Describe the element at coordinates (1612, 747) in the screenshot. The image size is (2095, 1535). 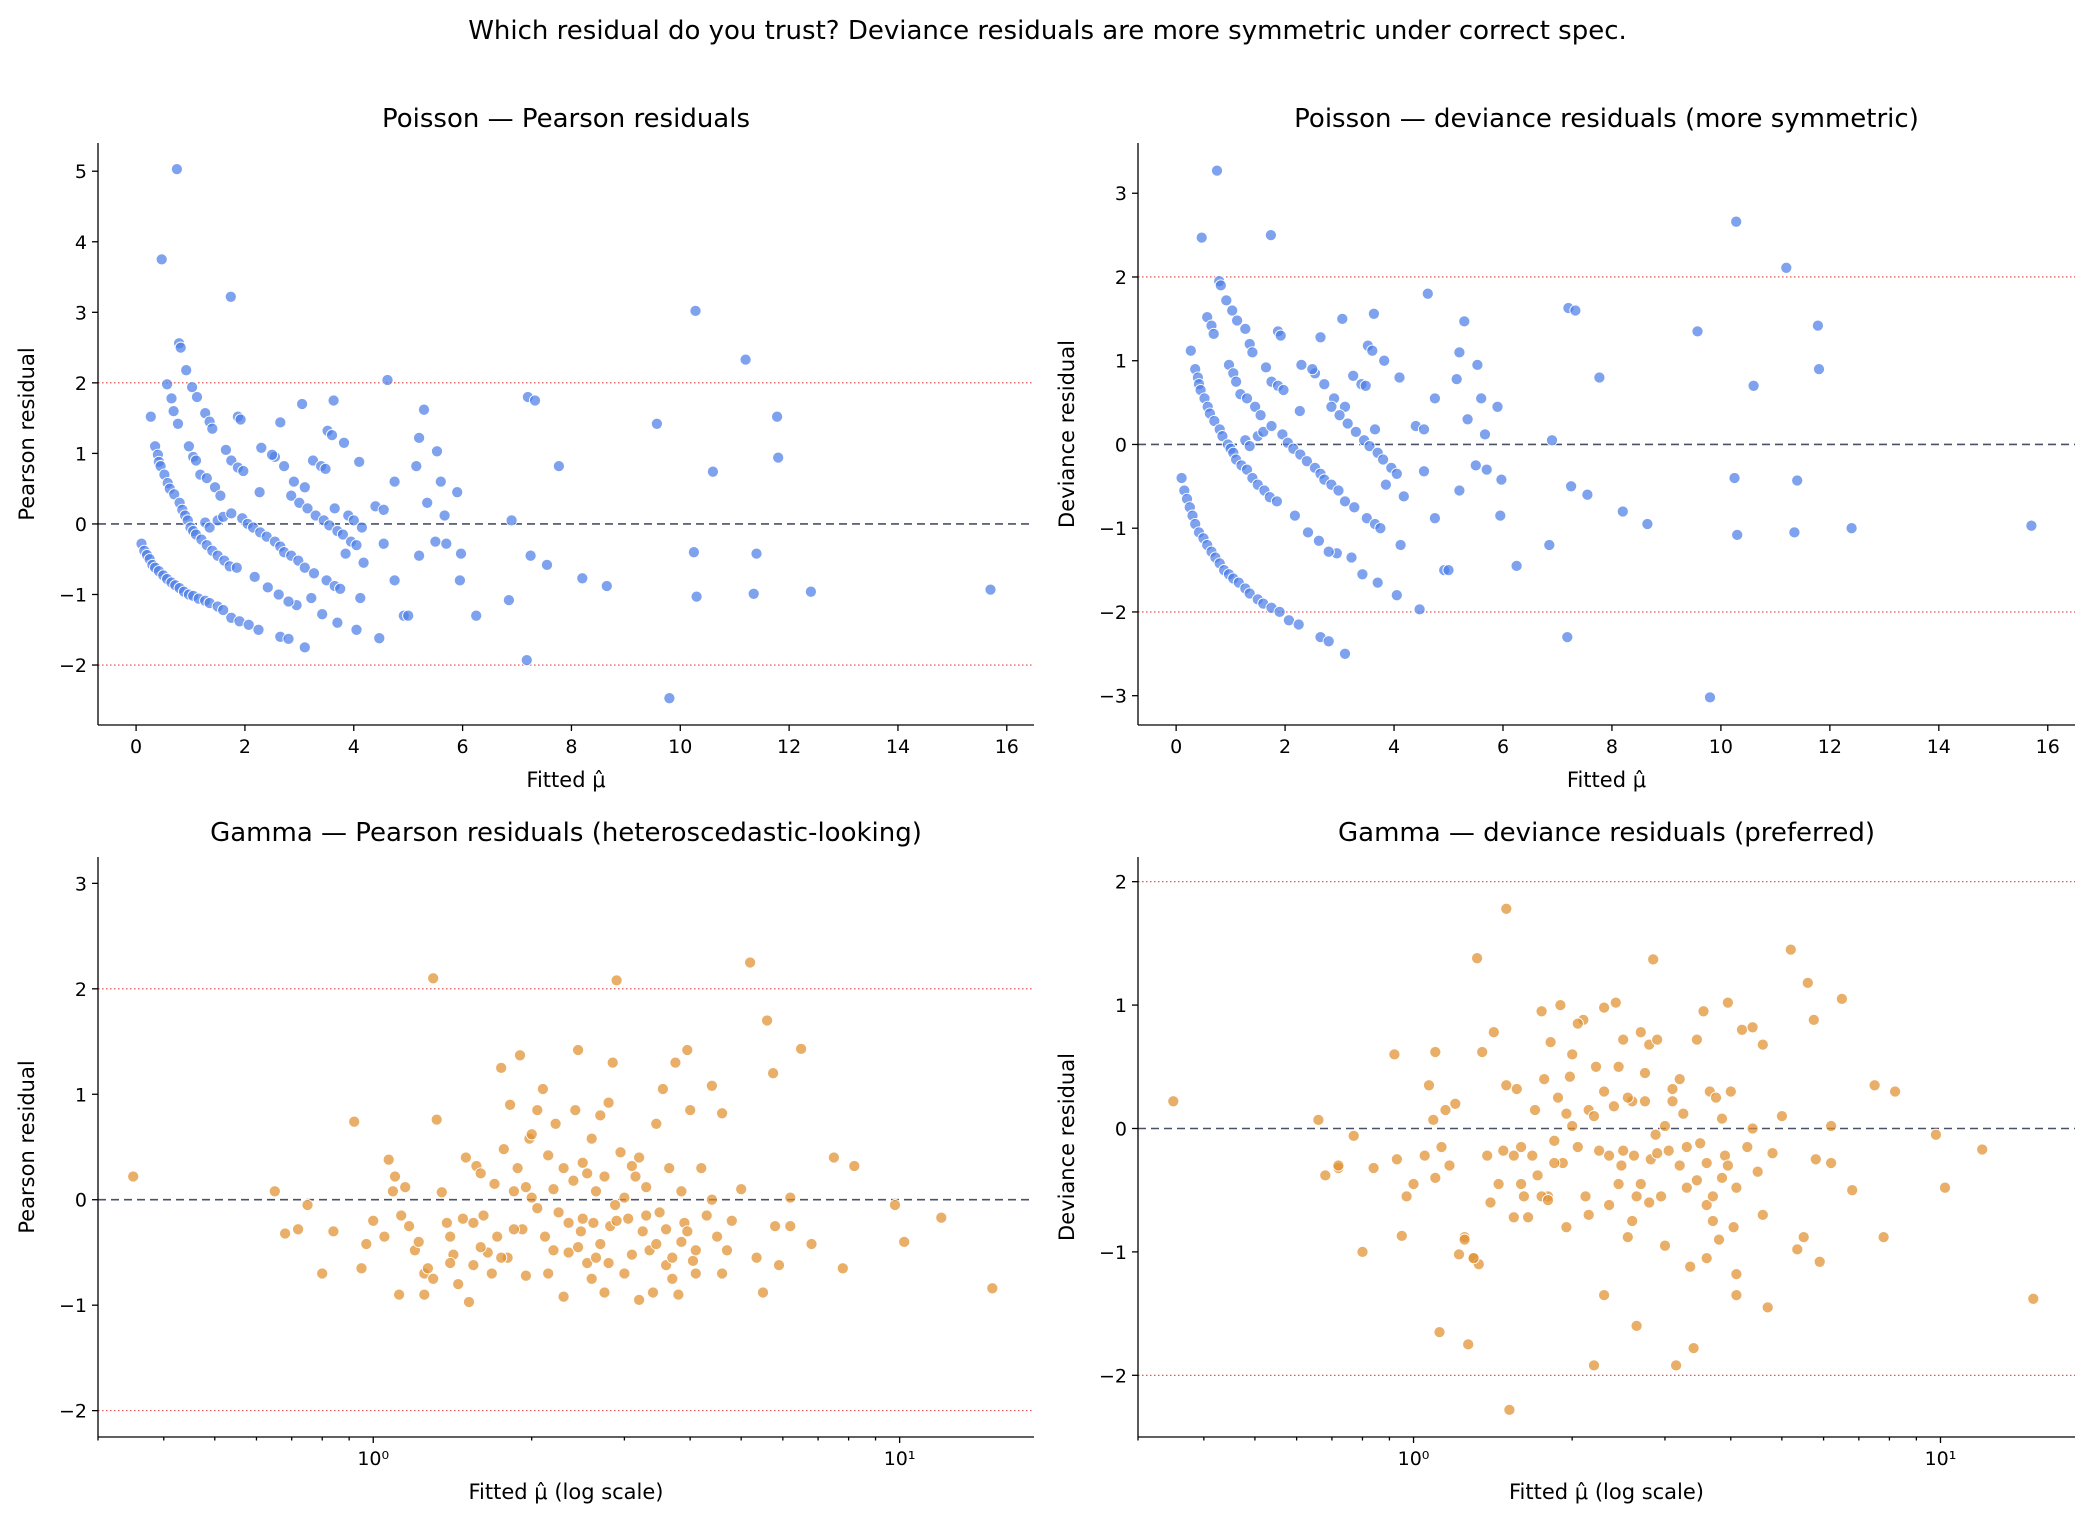
I see `x-tick-label: 8` at that location.